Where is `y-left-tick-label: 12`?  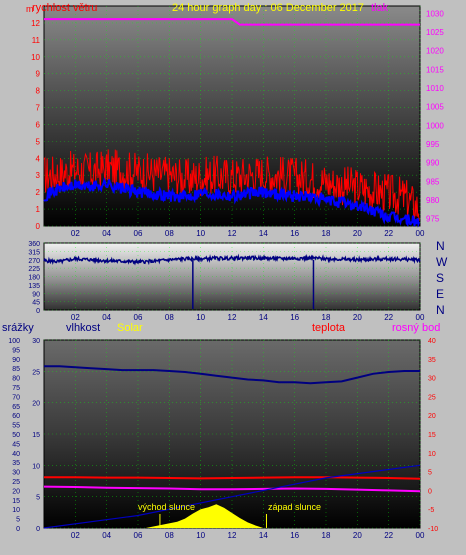 y-left-tick-label: 12 is located at coordinates (35, 23).